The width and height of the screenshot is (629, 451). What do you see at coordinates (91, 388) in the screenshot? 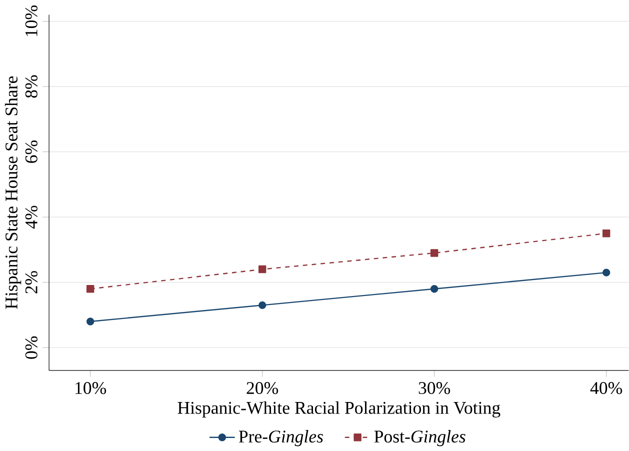
I see `x-tick-label: 10%` at bounding box center [91, 388].